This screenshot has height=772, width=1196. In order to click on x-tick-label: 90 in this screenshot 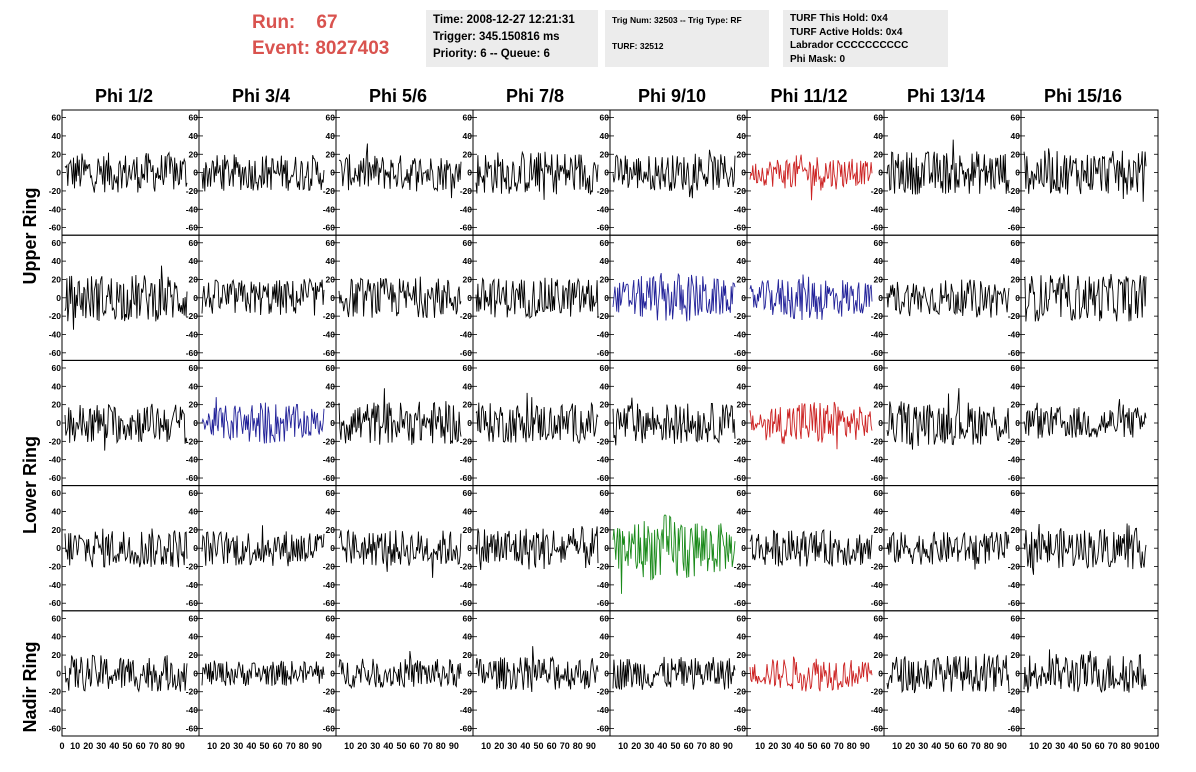, I will do `click(865, 746)`.